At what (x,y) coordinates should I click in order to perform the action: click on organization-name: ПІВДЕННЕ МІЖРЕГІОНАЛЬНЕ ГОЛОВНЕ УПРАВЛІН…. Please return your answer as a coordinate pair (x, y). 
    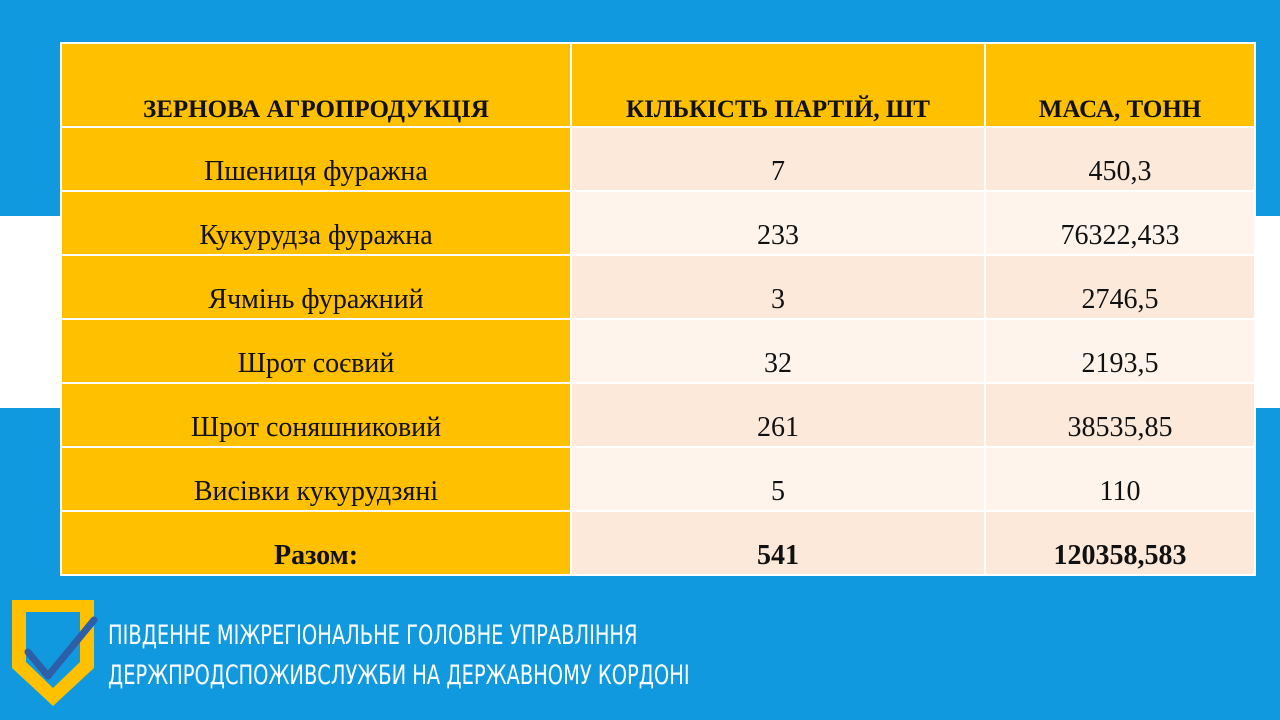
    Looking at the image, I should click on (399, 656).